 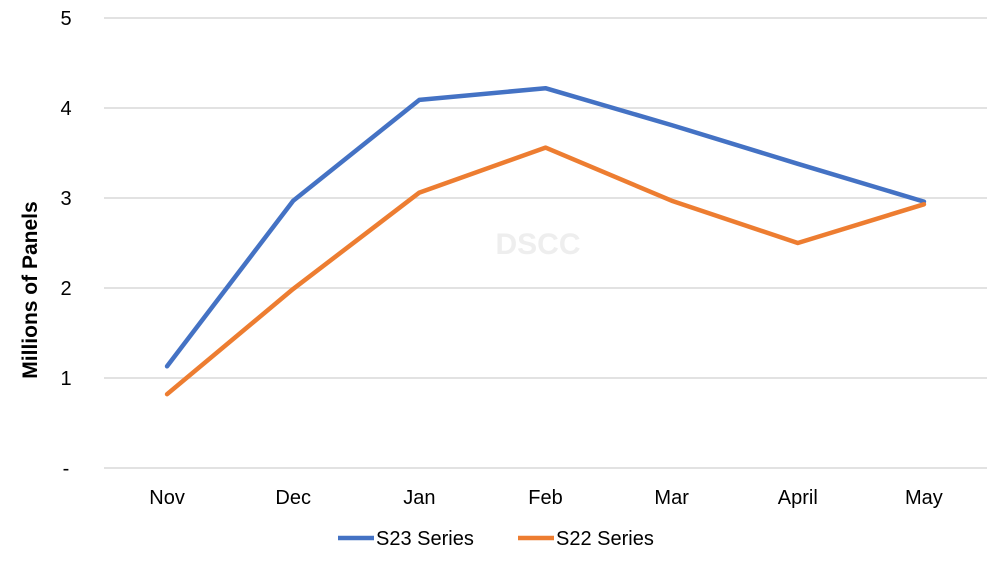 I want to click on watermark: DSCC, so click(x=537, y=244).